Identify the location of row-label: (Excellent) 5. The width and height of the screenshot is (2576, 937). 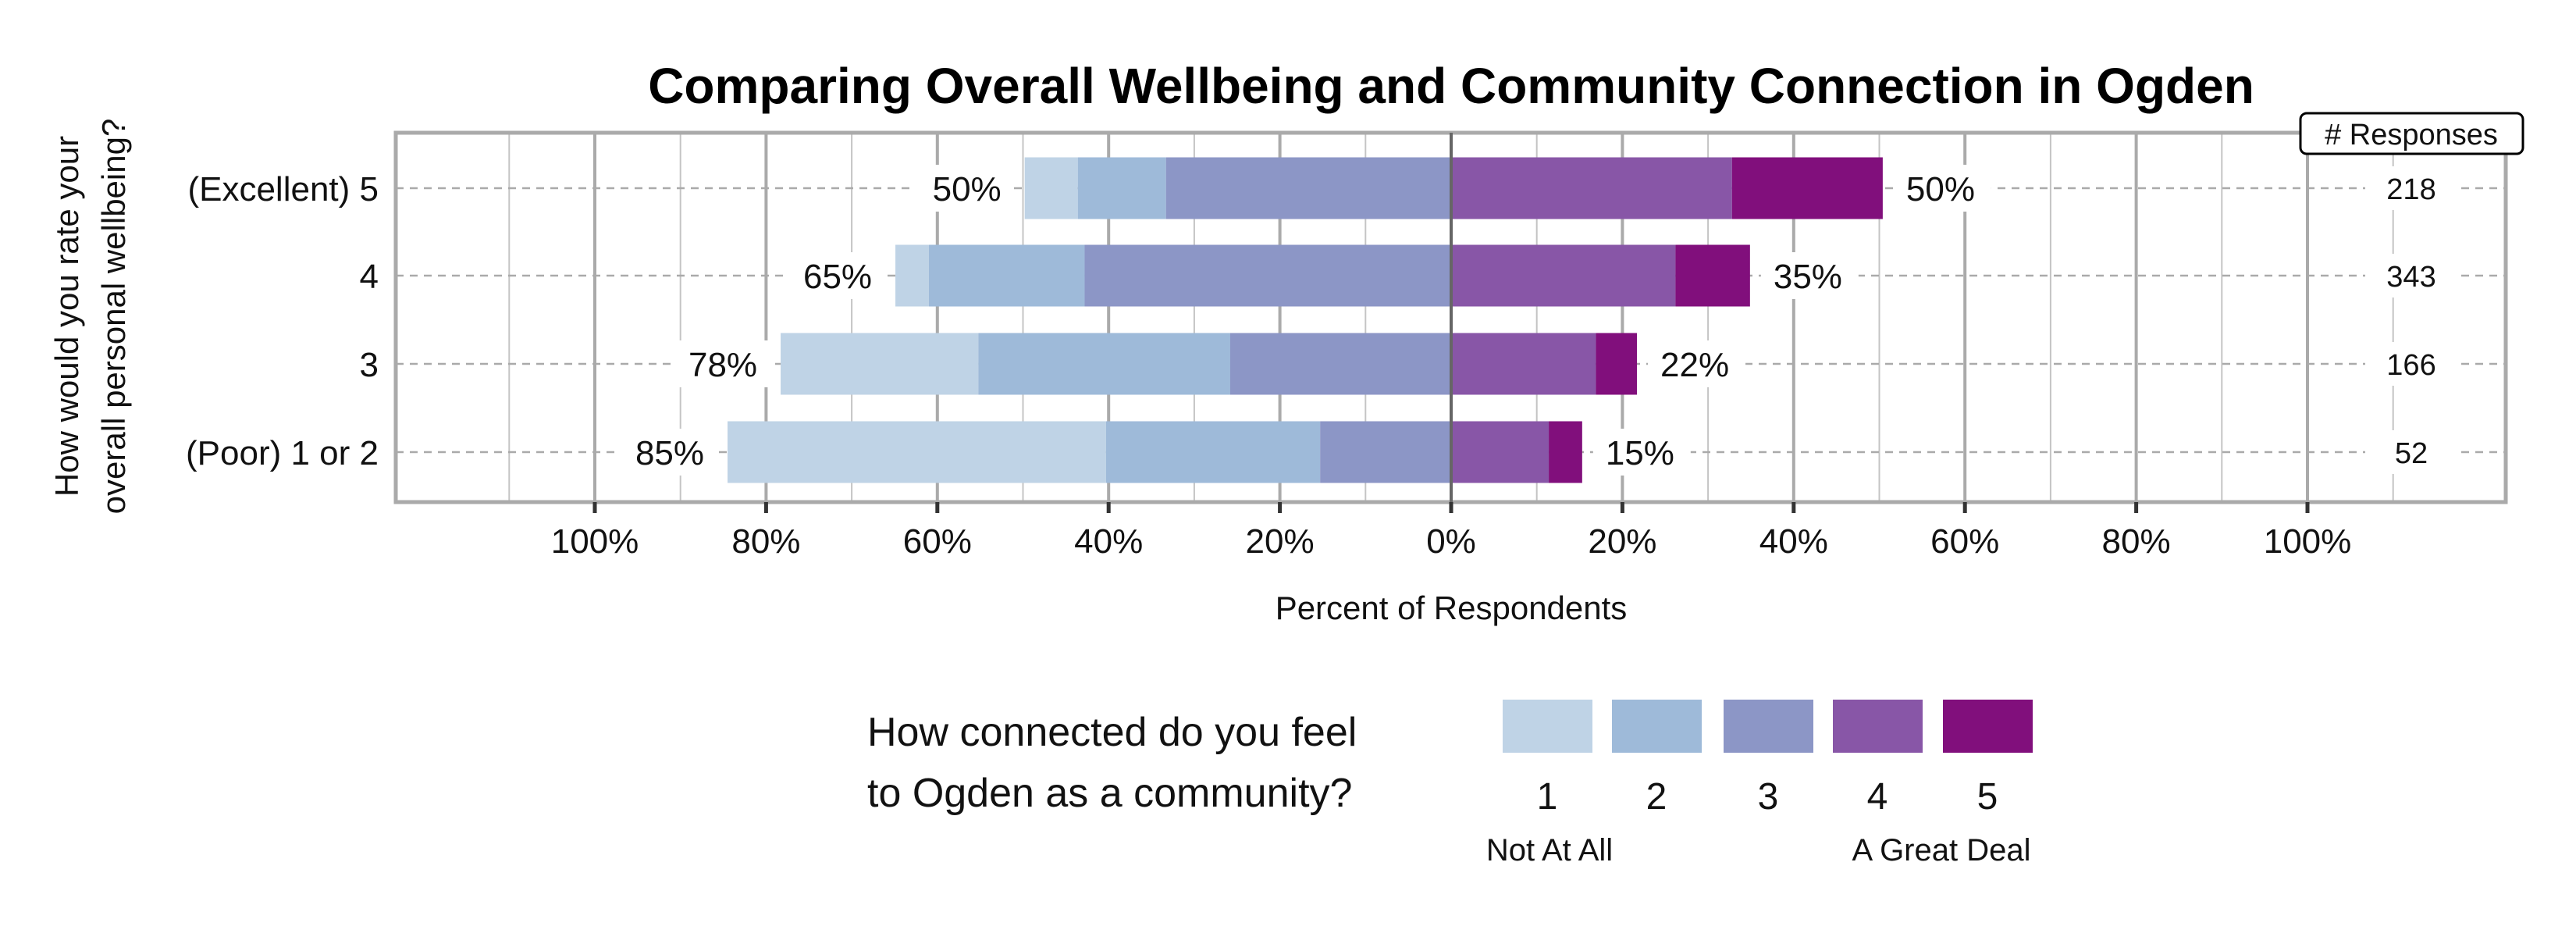
(283, 189).